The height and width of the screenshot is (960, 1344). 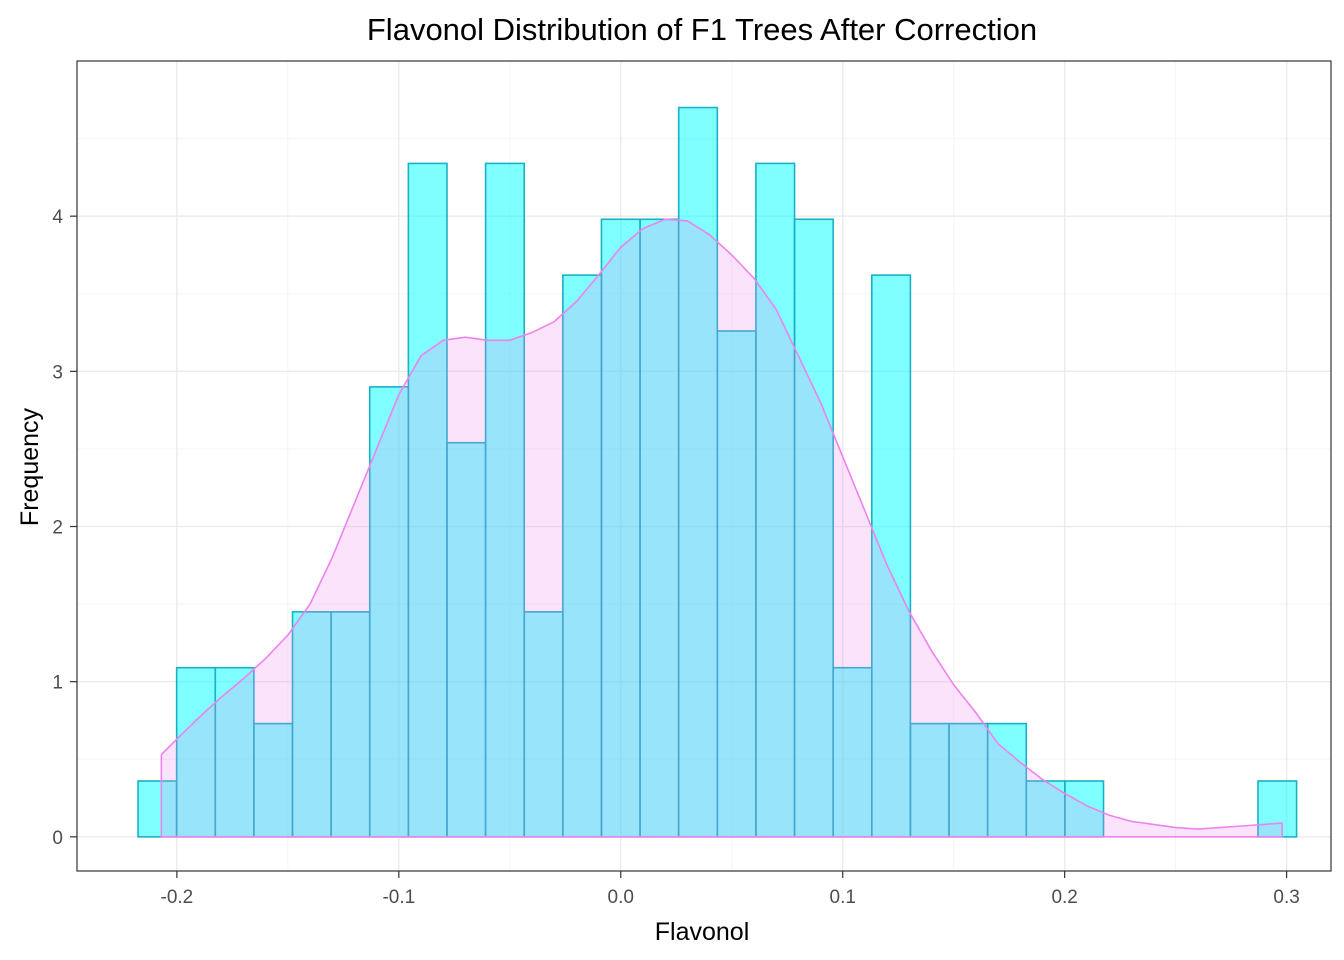 I want to click on y-tick-label: 1, so click(x=57, y=683).